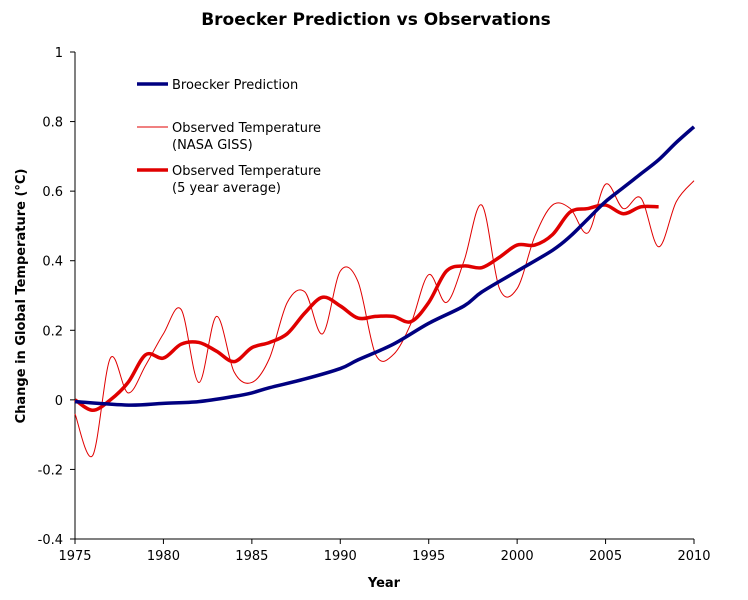  I want to click on x-tick-label: 1990, so click(340, 556).